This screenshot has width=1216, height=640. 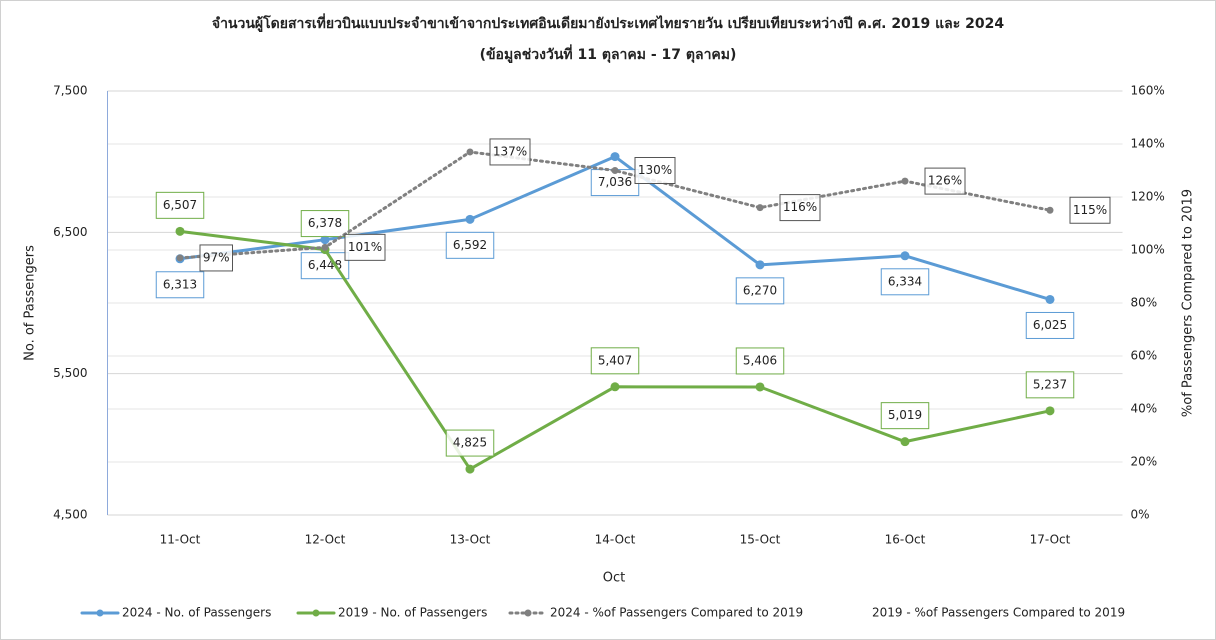 I want to click on x-tick-label: 15-Oct, so click(x=760, y=540).